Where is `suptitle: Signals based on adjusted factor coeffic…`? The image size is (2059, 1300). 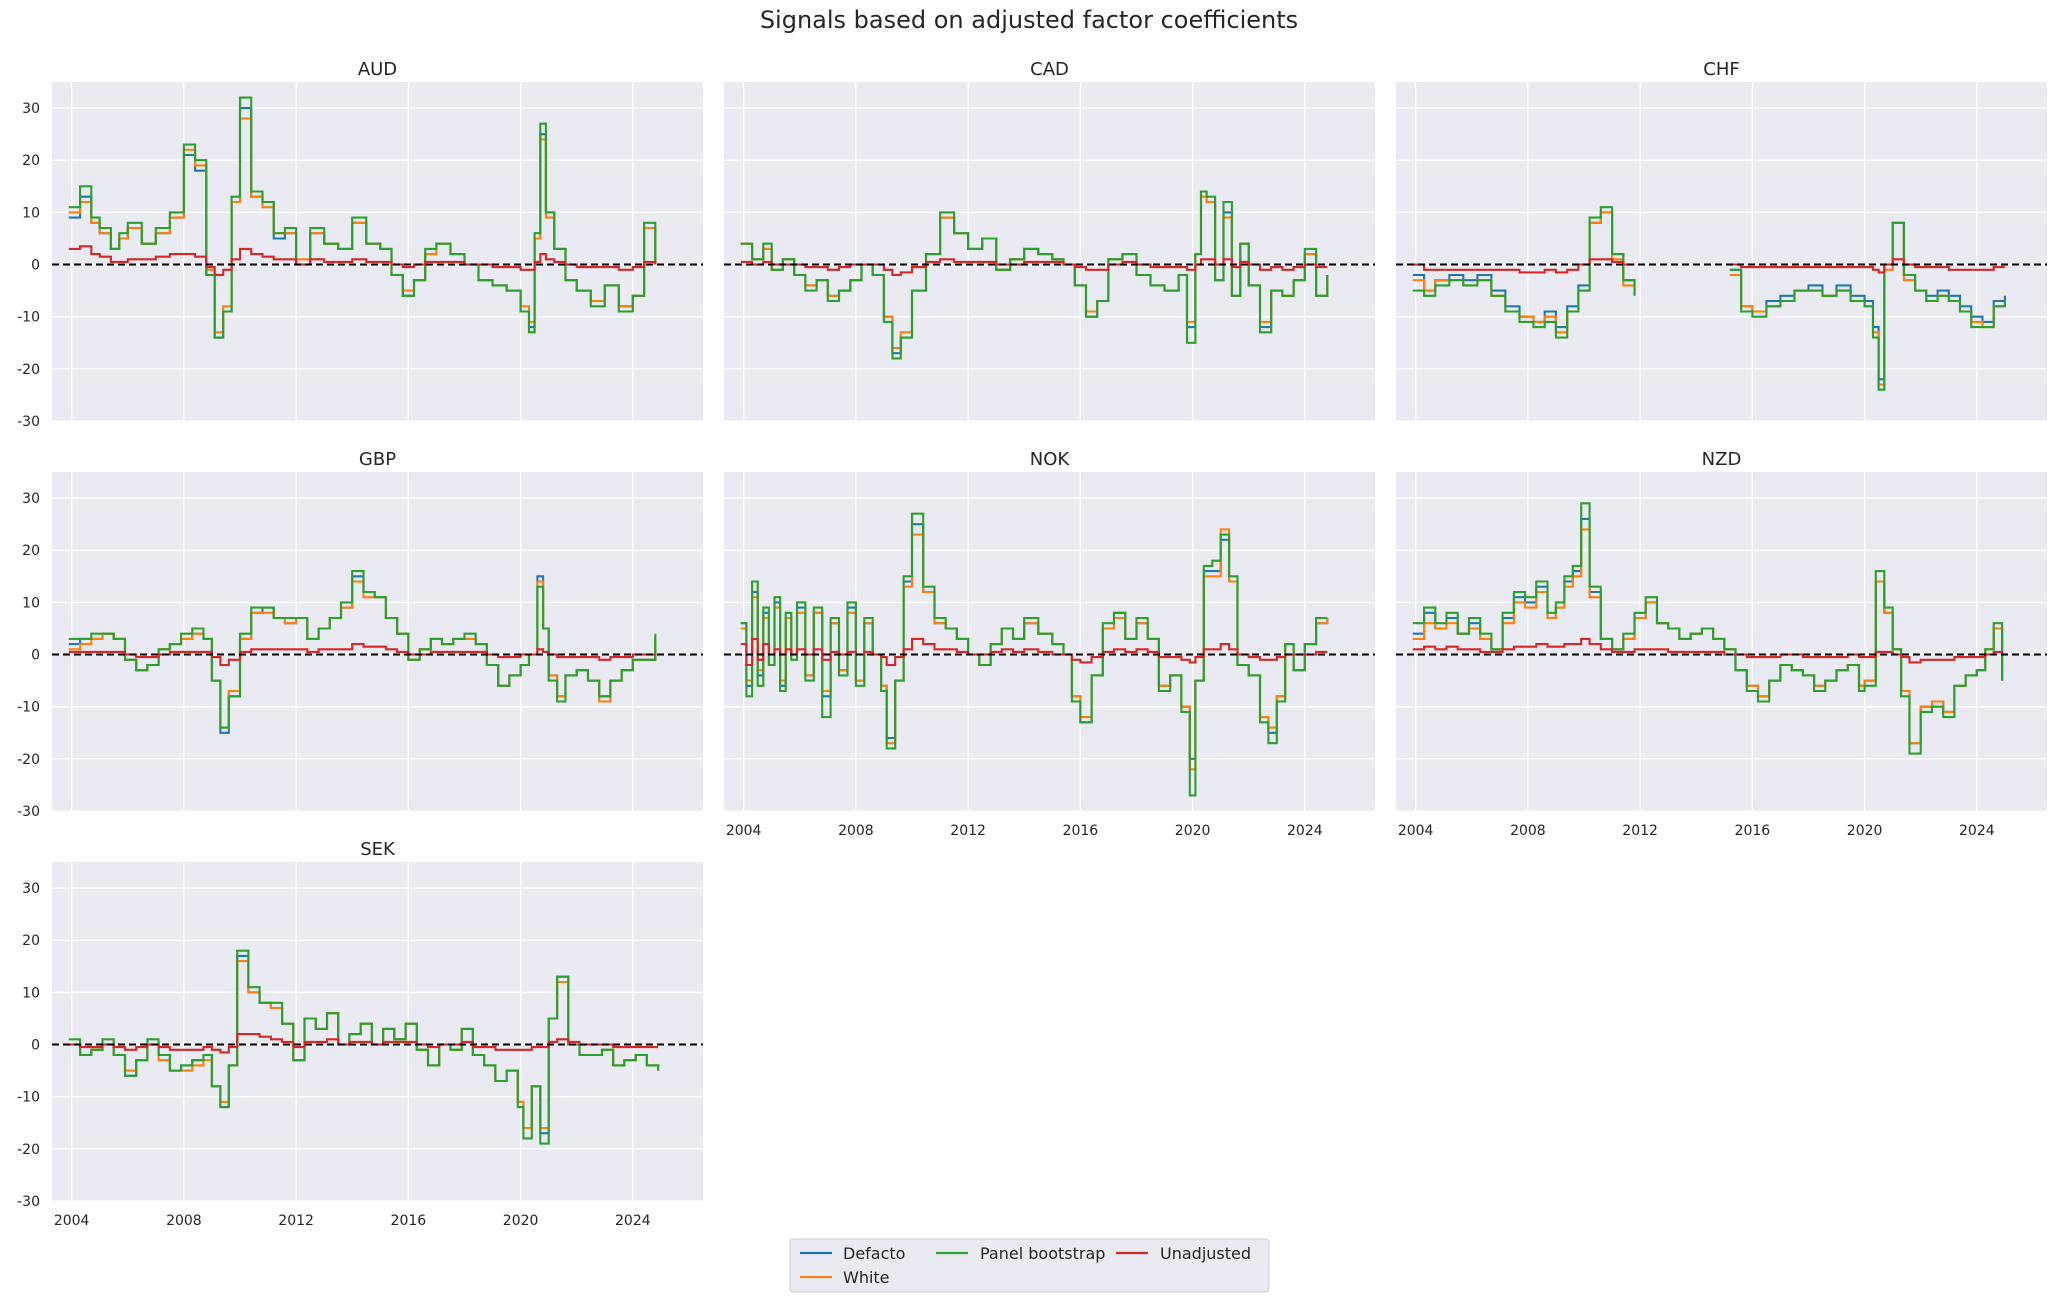 suptitle: Signals based on adjusted factor coeffic… is located at coordinates (1029, 20).